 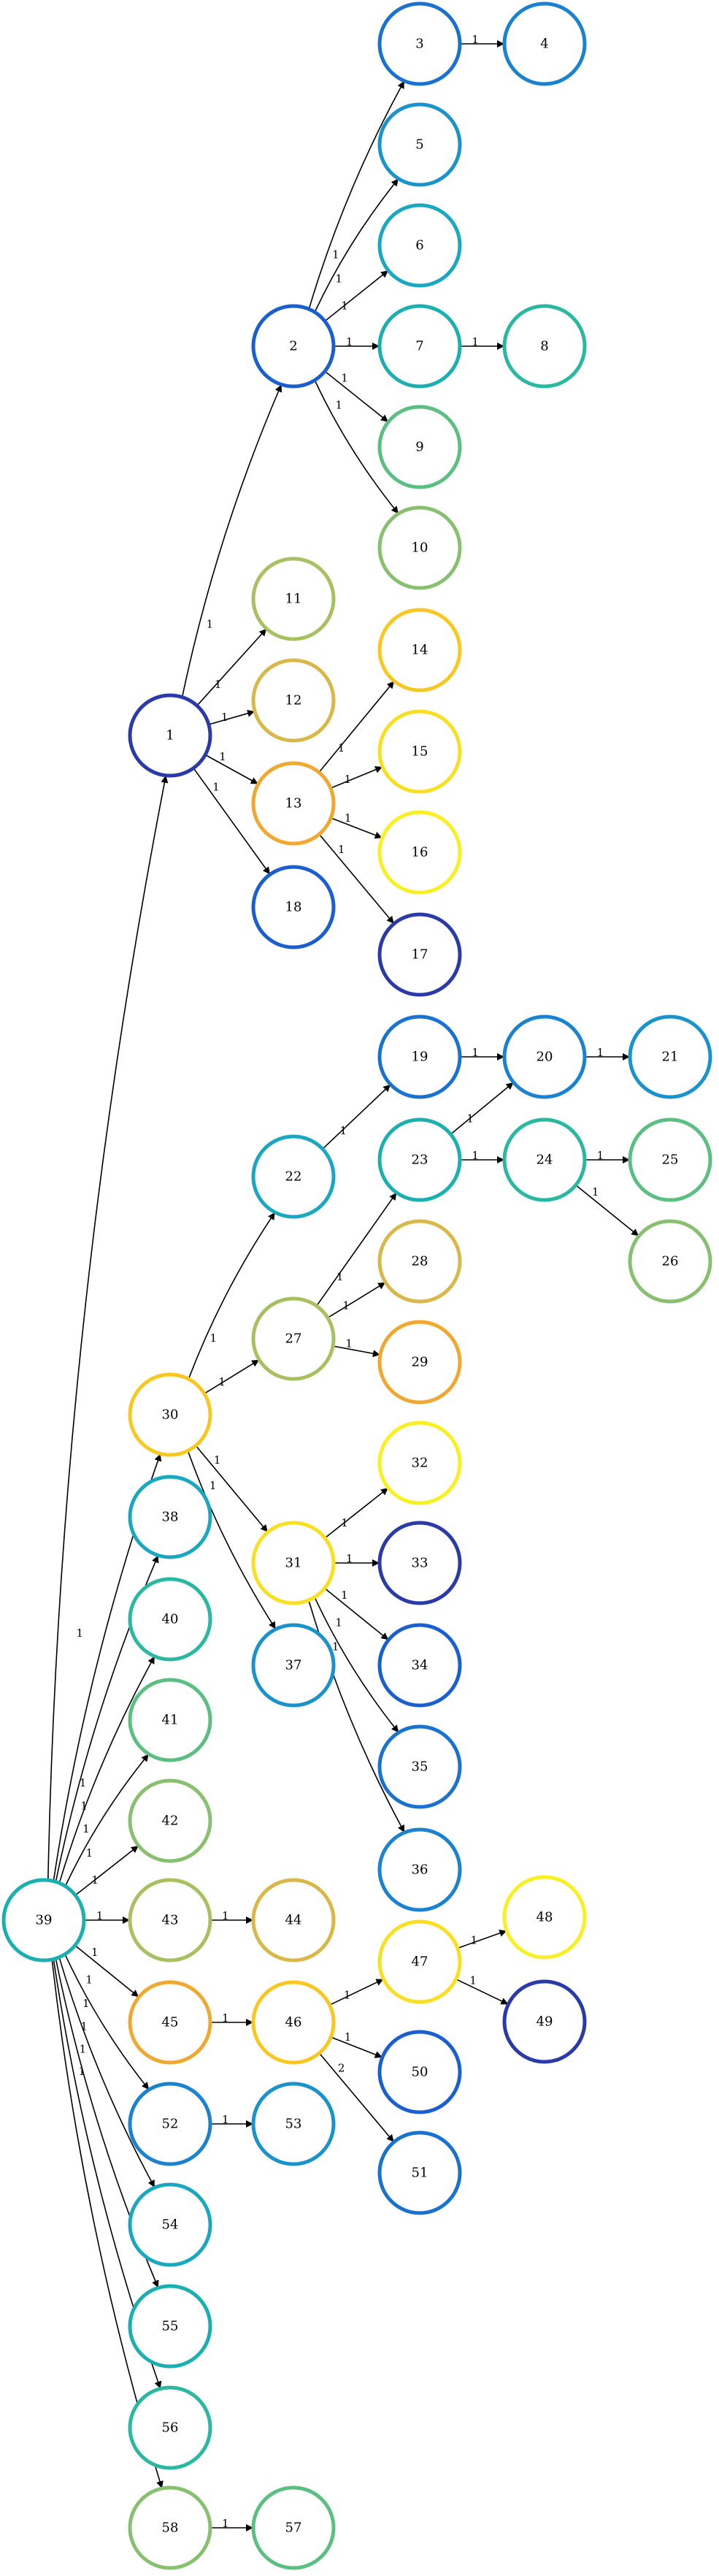 I want to click on edge-24-25: 1, so click(x=607, y=1156).